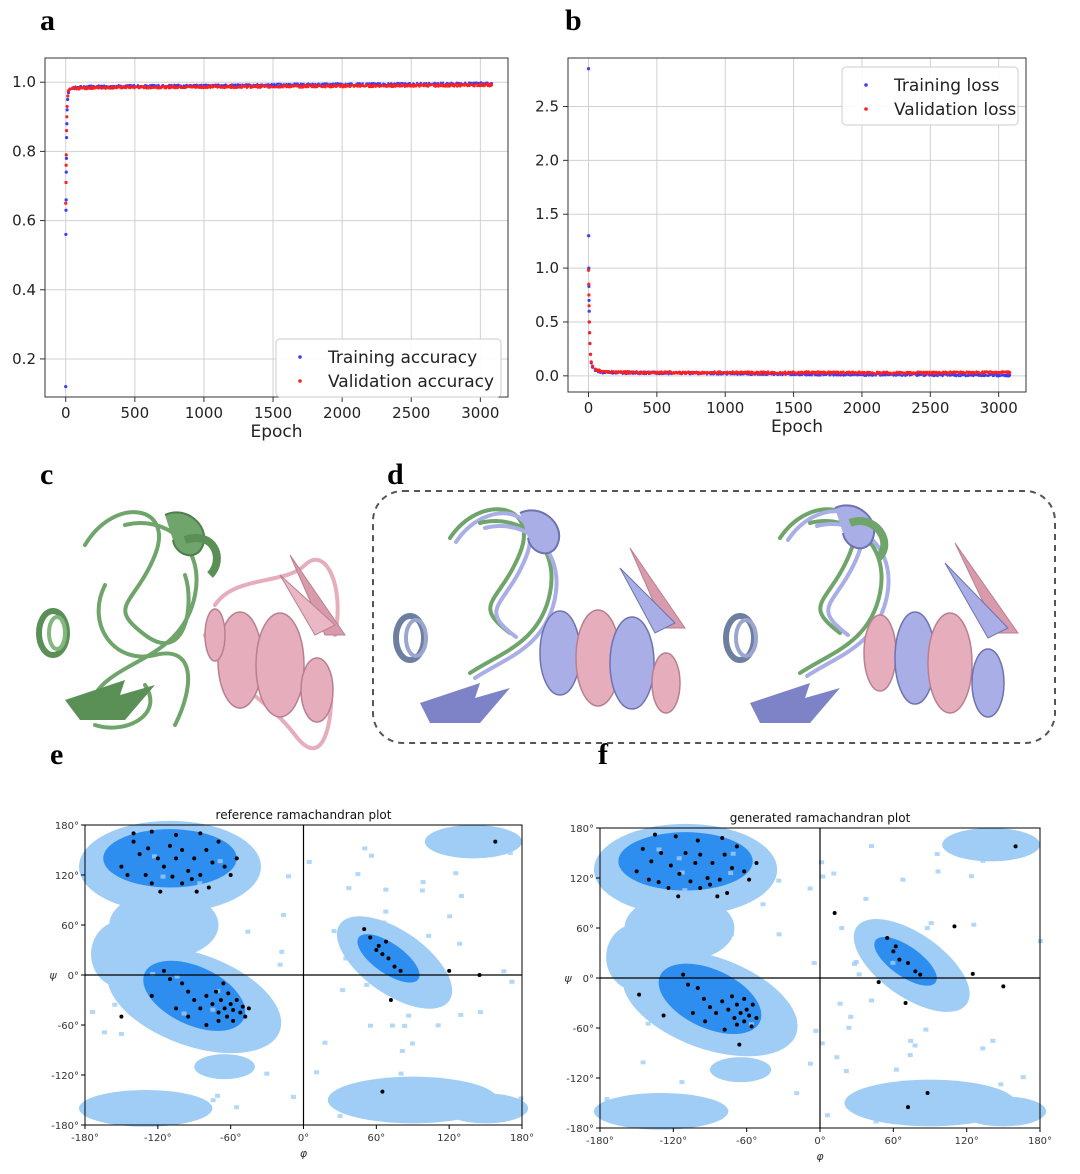  Describe the element at coordinates (580, 1079) in the screenshot. I see `y-tick-label: -120°` at that location.